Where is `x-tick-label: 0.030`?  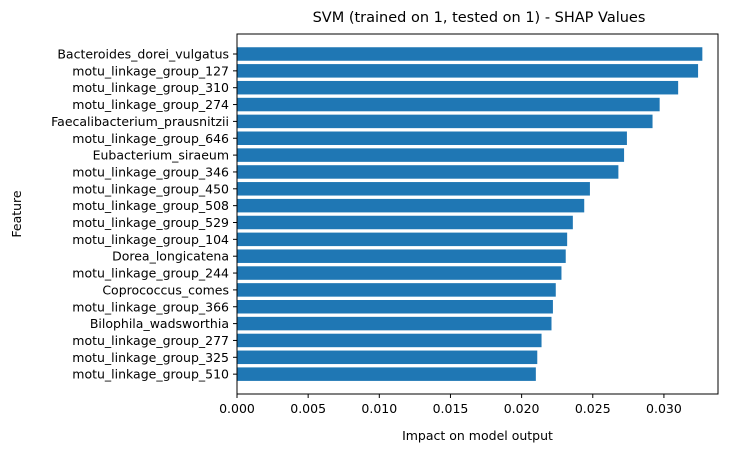 x-tick-label: 0.030 is located at coordinates (664, 408).